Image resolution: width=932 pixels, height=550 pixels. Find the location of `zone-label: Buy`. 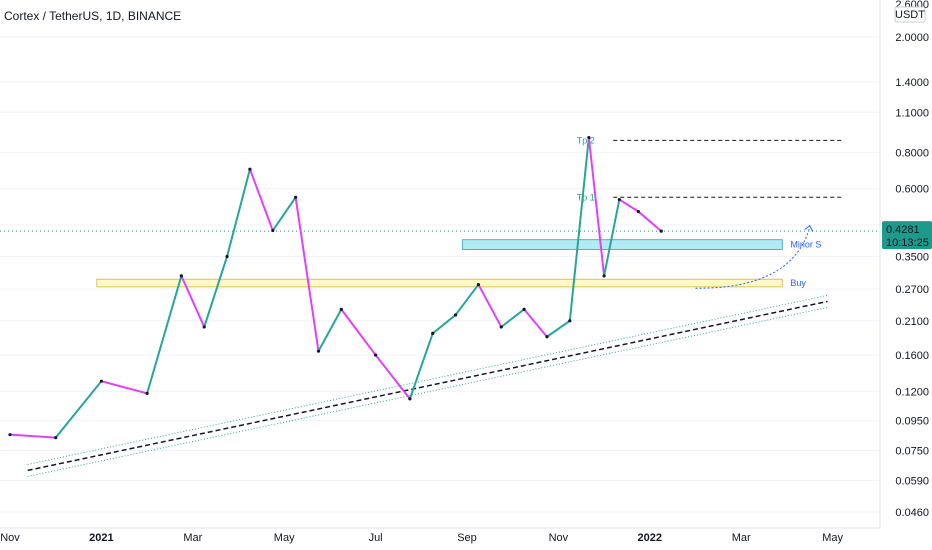

zone-label: Buy is located at coordinates (798, 283).